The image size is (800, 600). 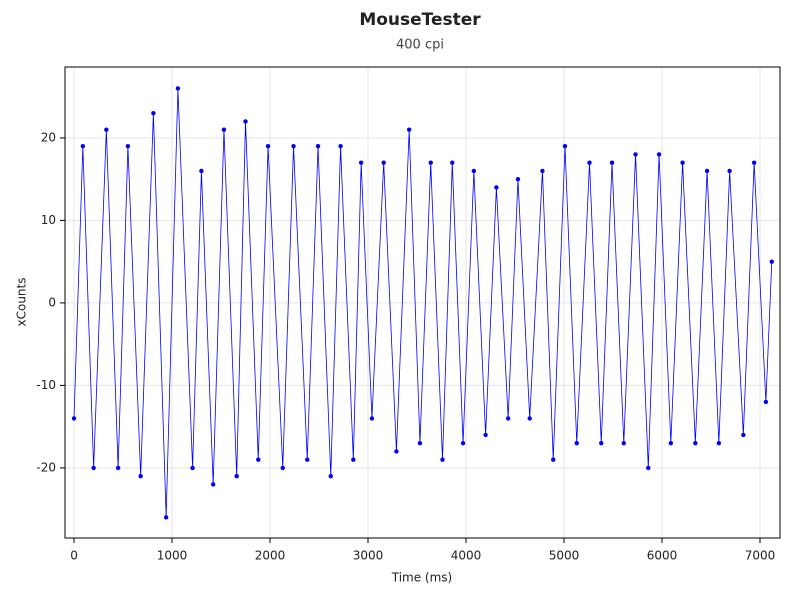 I want to click on y-tick-label: 10, so click(x=48, y=220).